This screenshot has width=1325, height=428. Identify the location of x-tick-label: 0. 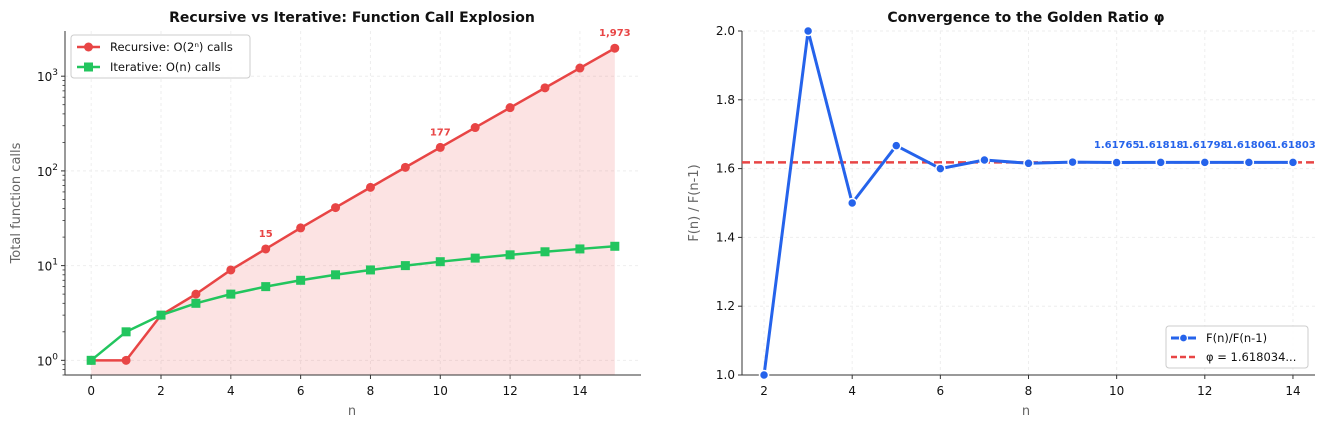
(91, 391).